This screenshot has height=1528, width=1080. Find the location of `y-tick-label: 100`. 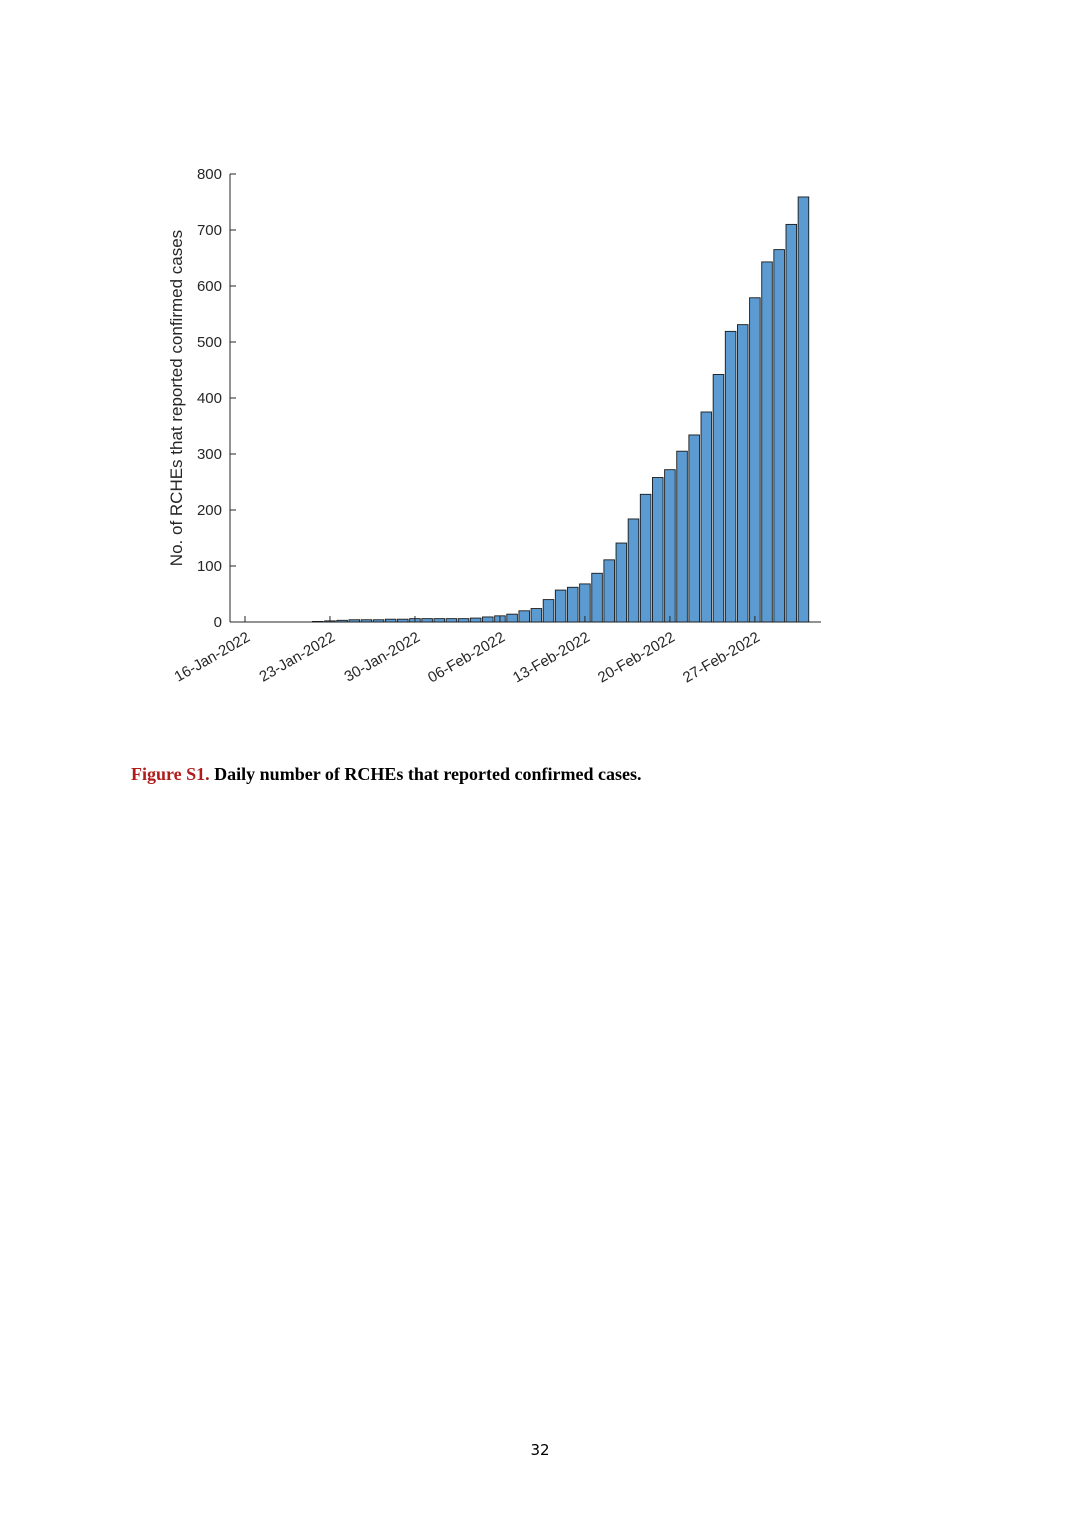

y-tick-label: 100 is located at coordinates (209, 566).